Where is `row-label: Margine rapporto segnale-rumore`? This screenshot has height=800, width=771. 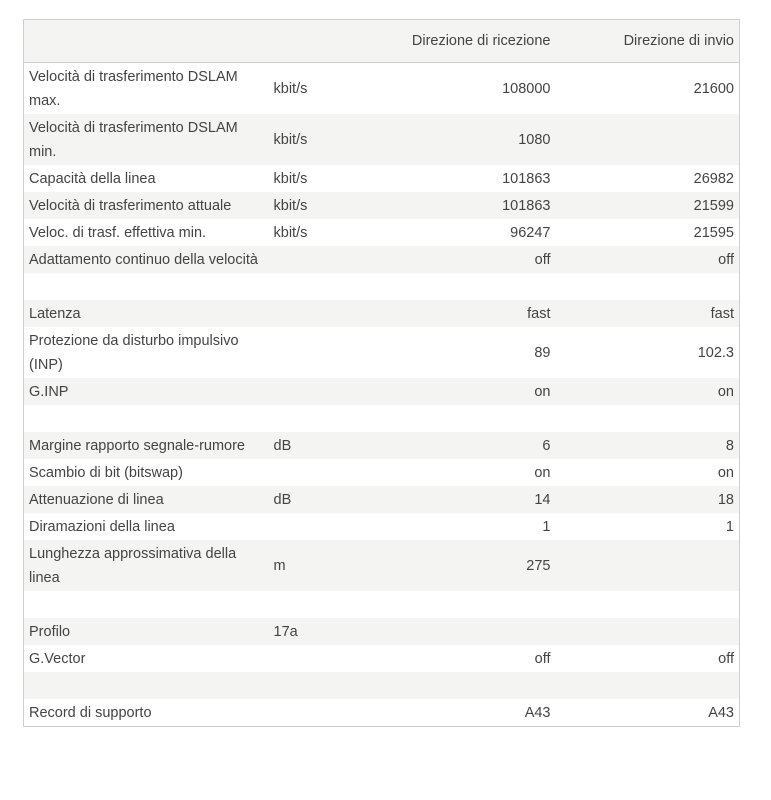 row-label: Margine rapporto segnale-rumore is located at coordinates (137, 445).